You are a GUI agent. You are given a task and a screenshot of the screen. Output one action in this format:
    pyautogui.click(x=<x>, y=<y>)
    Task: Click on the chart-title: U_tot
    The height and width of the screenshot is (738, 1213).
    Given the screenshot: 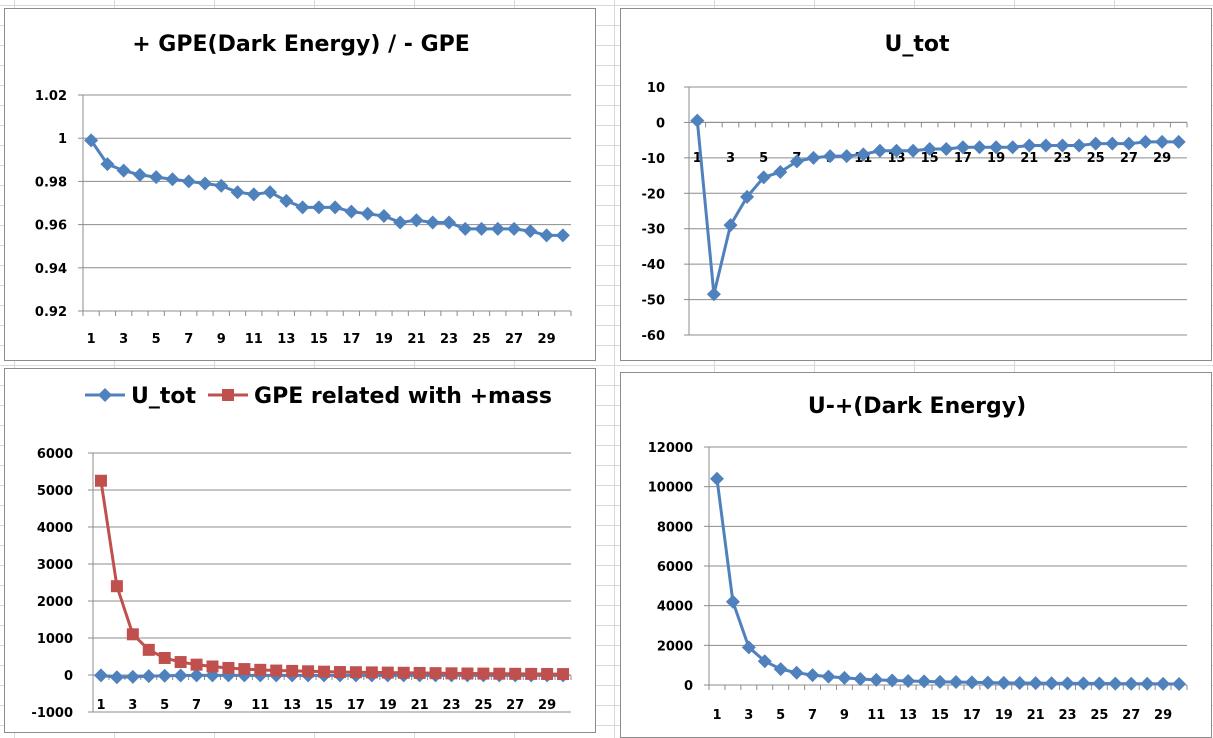 What is the action you would take?
    pyautogui.click(x=916, y=44)
    